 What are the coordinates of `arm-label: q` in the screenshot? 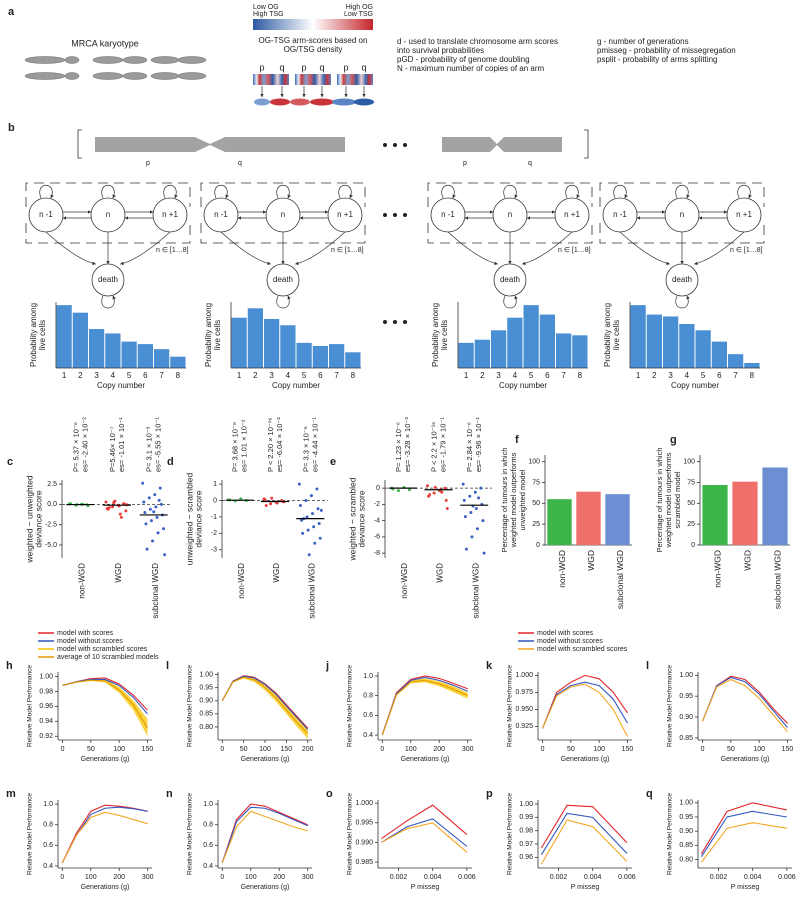 It's located at (530, 163).